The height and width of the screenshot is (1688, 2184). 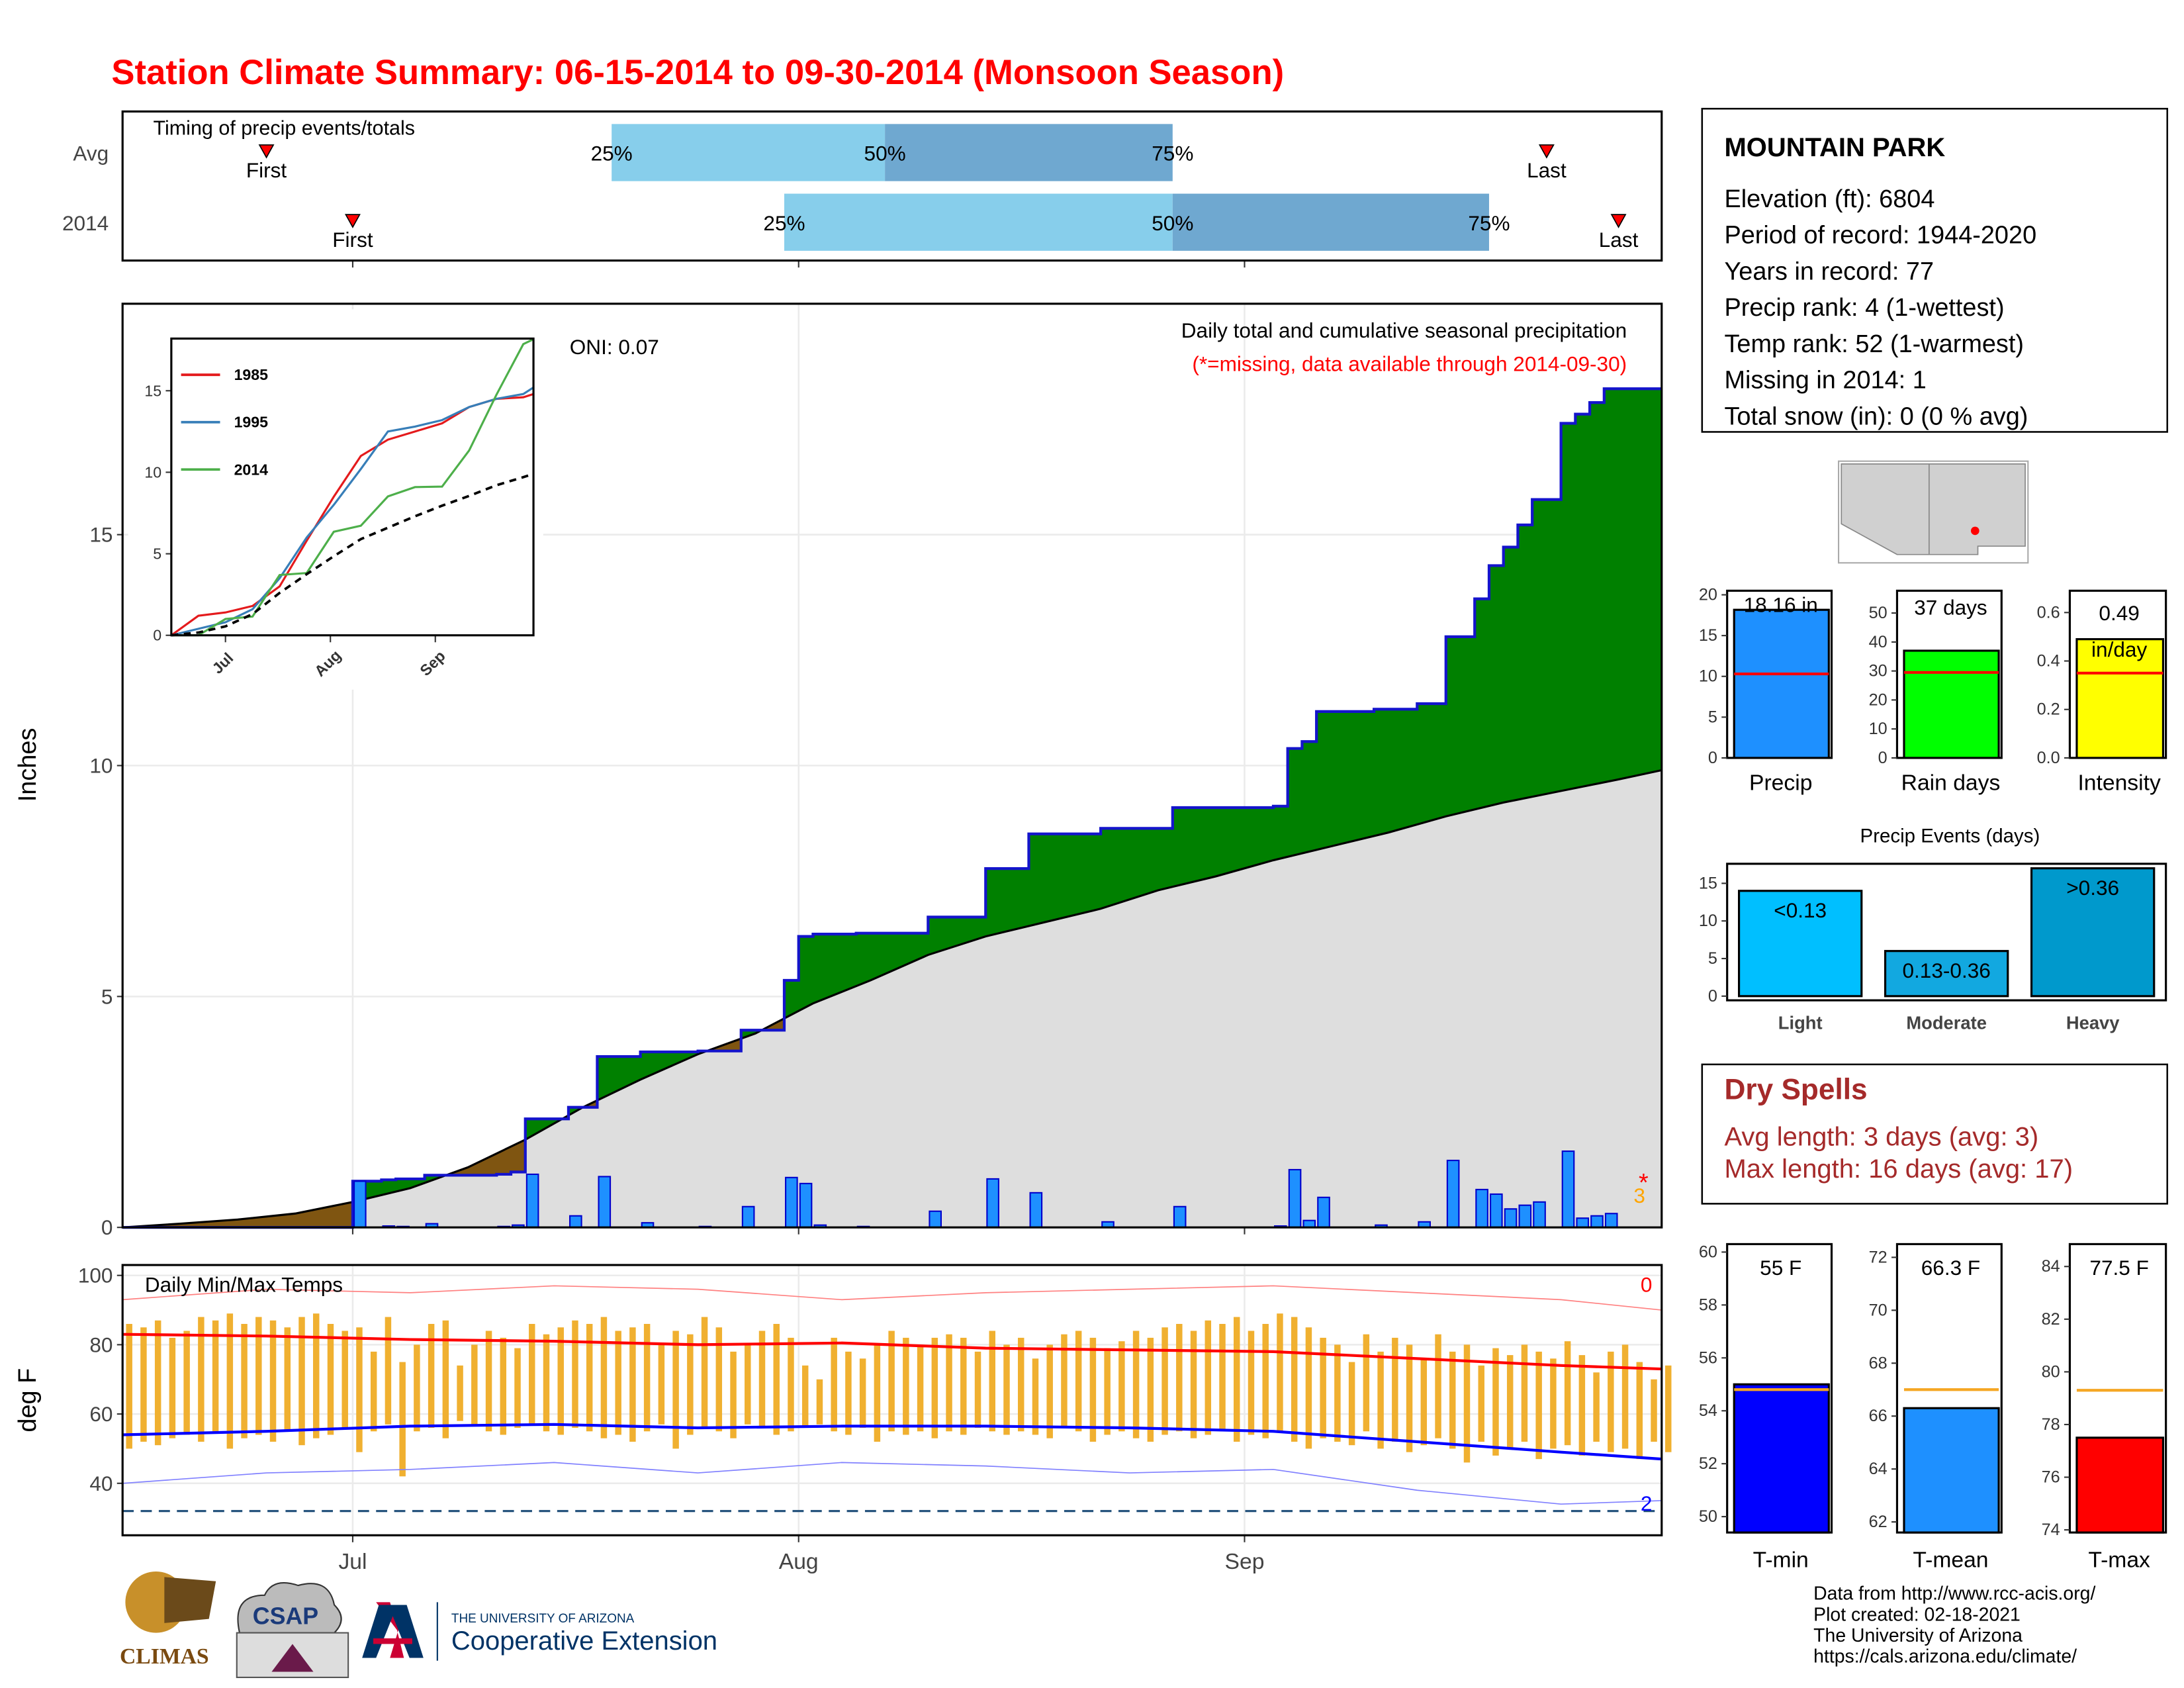 I want to click on x-tick-label: Sep, so click(x=1245, y=1562).